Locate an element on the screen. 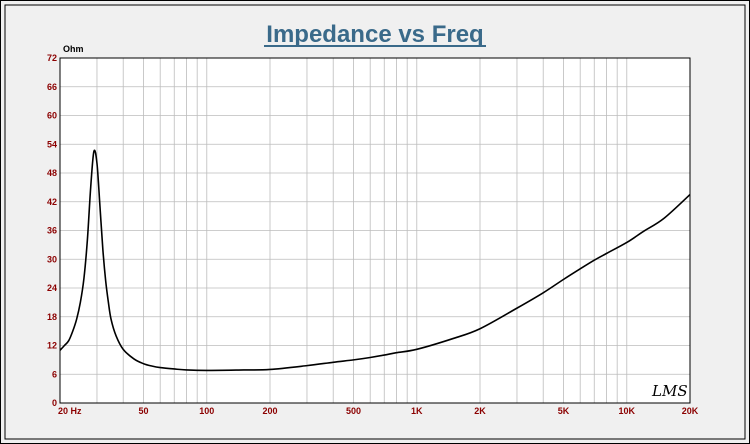  x-tick-label: 50 is located at coordinates (144, 411).